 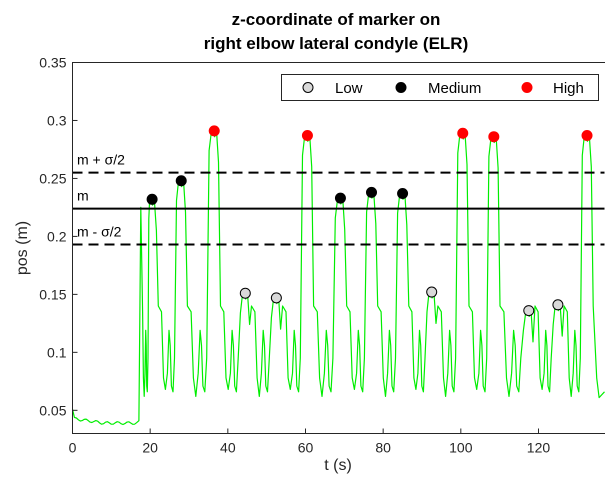 What do you see at coordinates (52, 63) in the screenshot?
I see `y-tick-label: 0.35` at bounding box center [52, 63].